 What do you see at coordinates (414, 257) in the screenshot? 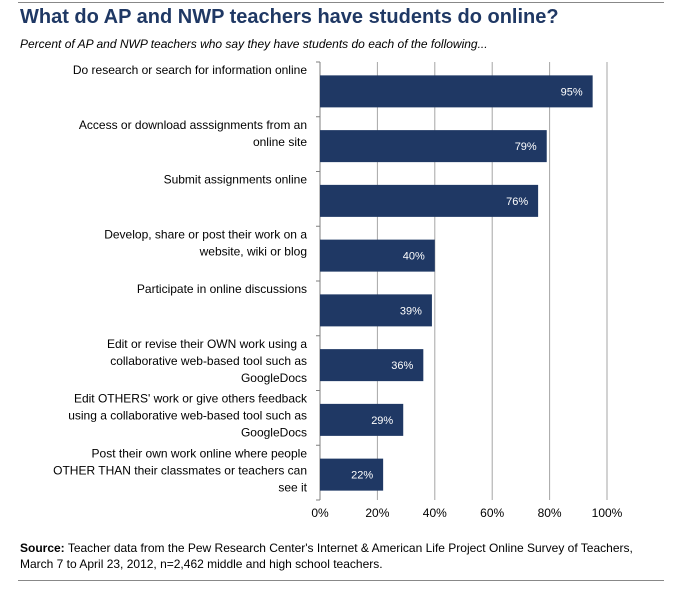
I see `bar-value-label: 40%` at bounding box center [414, 257].